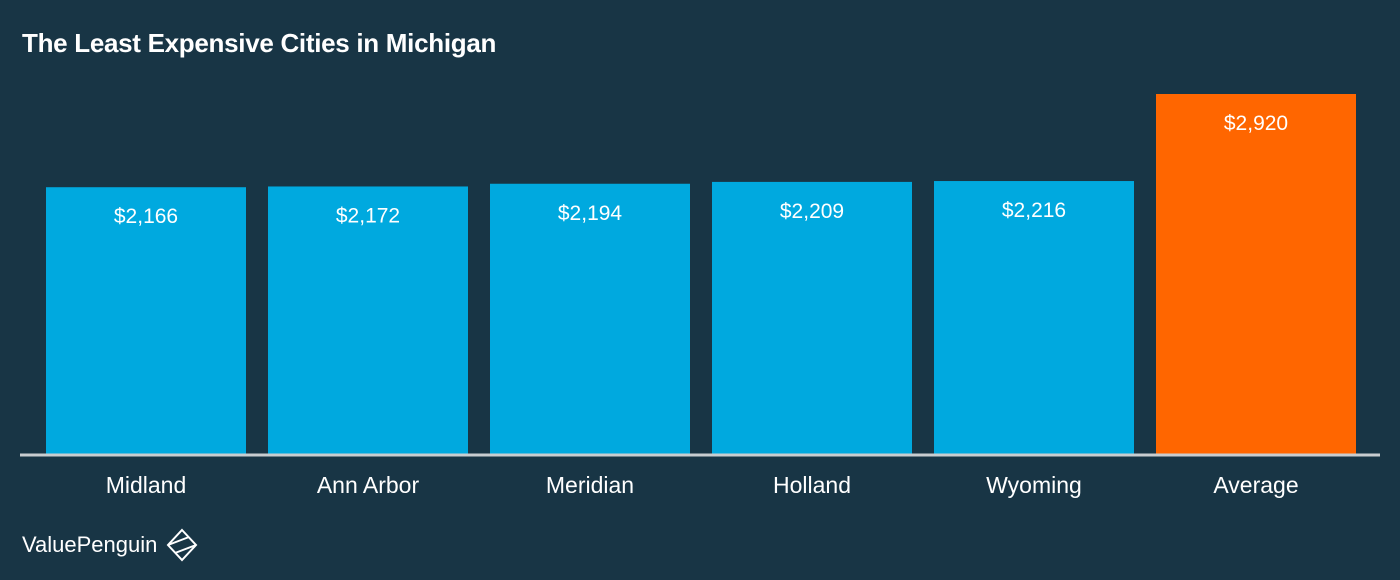  I want to click on value-label-meridian: $2,194, so click(590, 213).